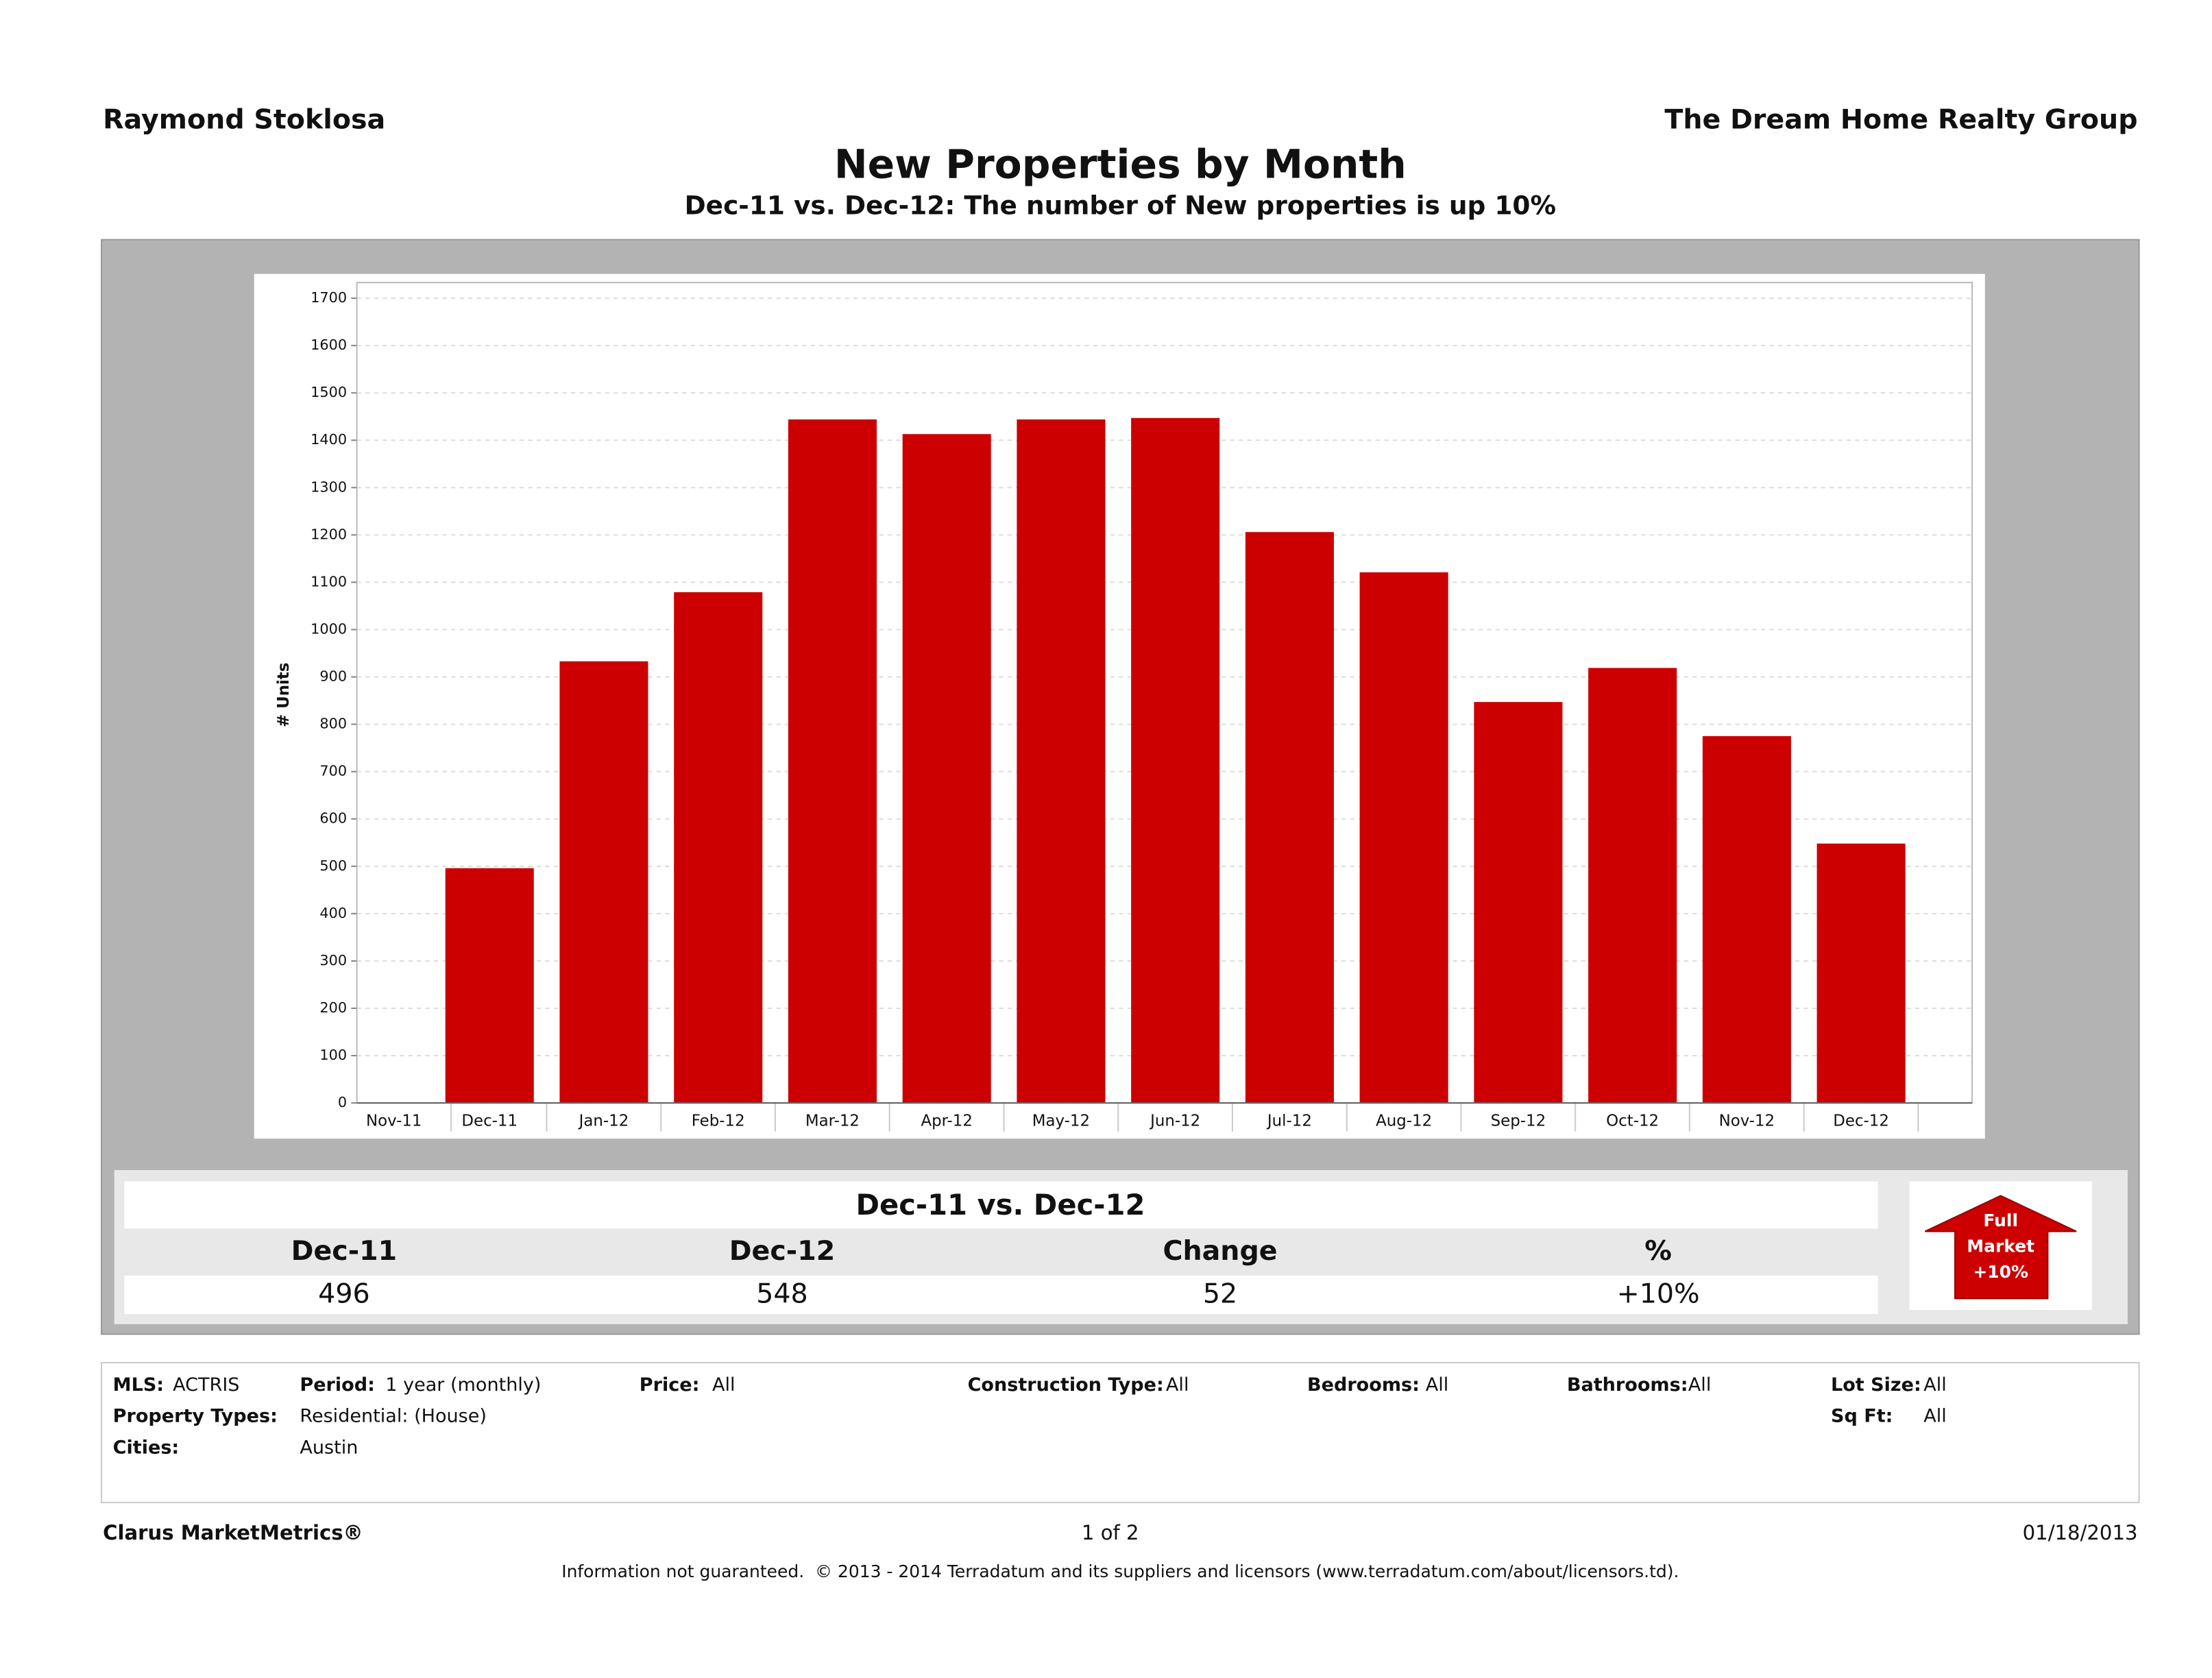 The height and width of the screenshot is (1678, 2212). I want to click on x-tick-label: Dec-12, so click(1861, 1121).